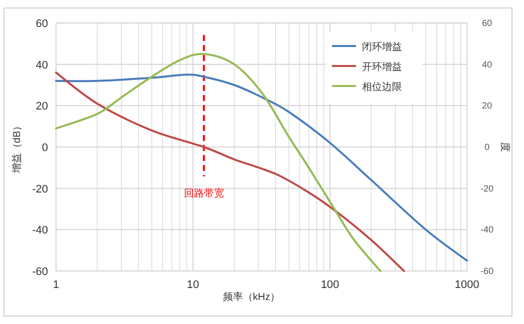 This screenshot has height=324, width=524. I want to click on y-tick-label: 40, so click(42, 65).